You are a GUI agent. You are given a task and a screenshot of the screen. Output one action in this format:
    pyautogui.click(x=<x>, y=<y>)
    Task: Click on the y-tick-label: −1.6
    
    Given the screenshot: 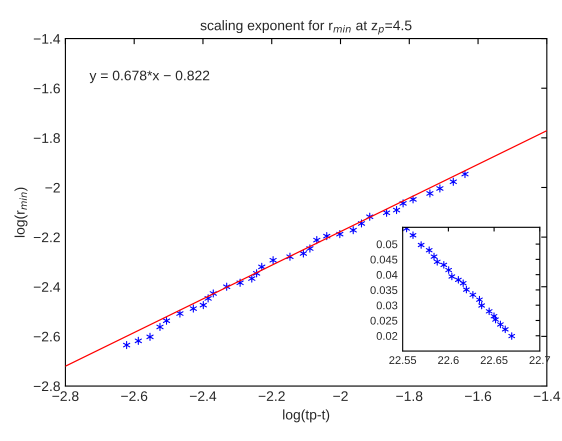 What is the action you would take?
    pyautogui.click(x=47, y=89)
    